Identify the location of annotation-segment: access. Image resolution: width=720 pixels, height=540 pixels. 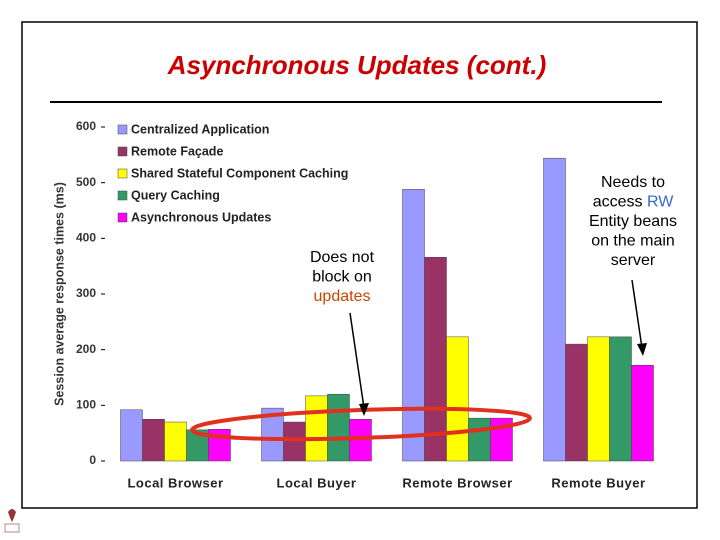
(620, 202).